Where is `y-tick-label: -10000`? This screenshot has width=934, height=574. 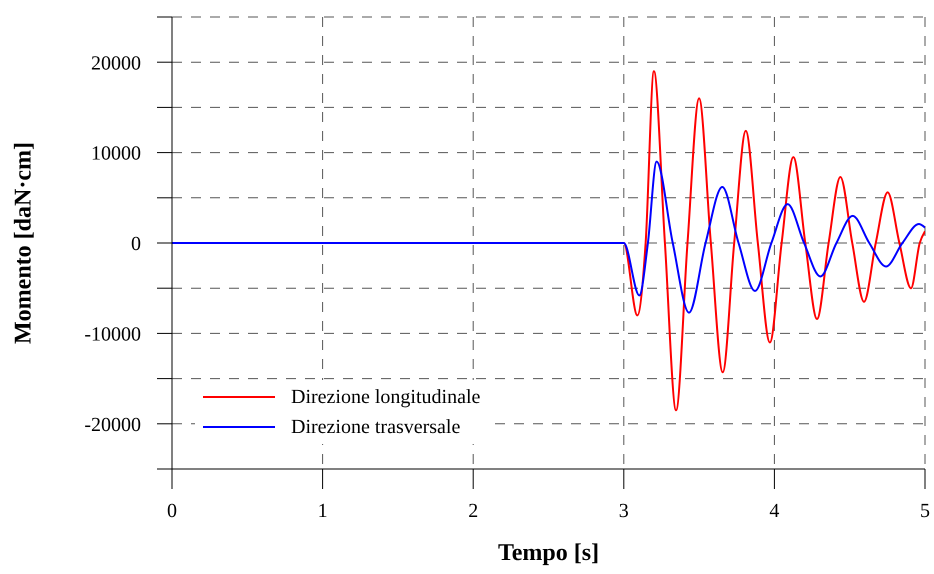
y-tick-label: -10000 is located at coordinates (112, 335).